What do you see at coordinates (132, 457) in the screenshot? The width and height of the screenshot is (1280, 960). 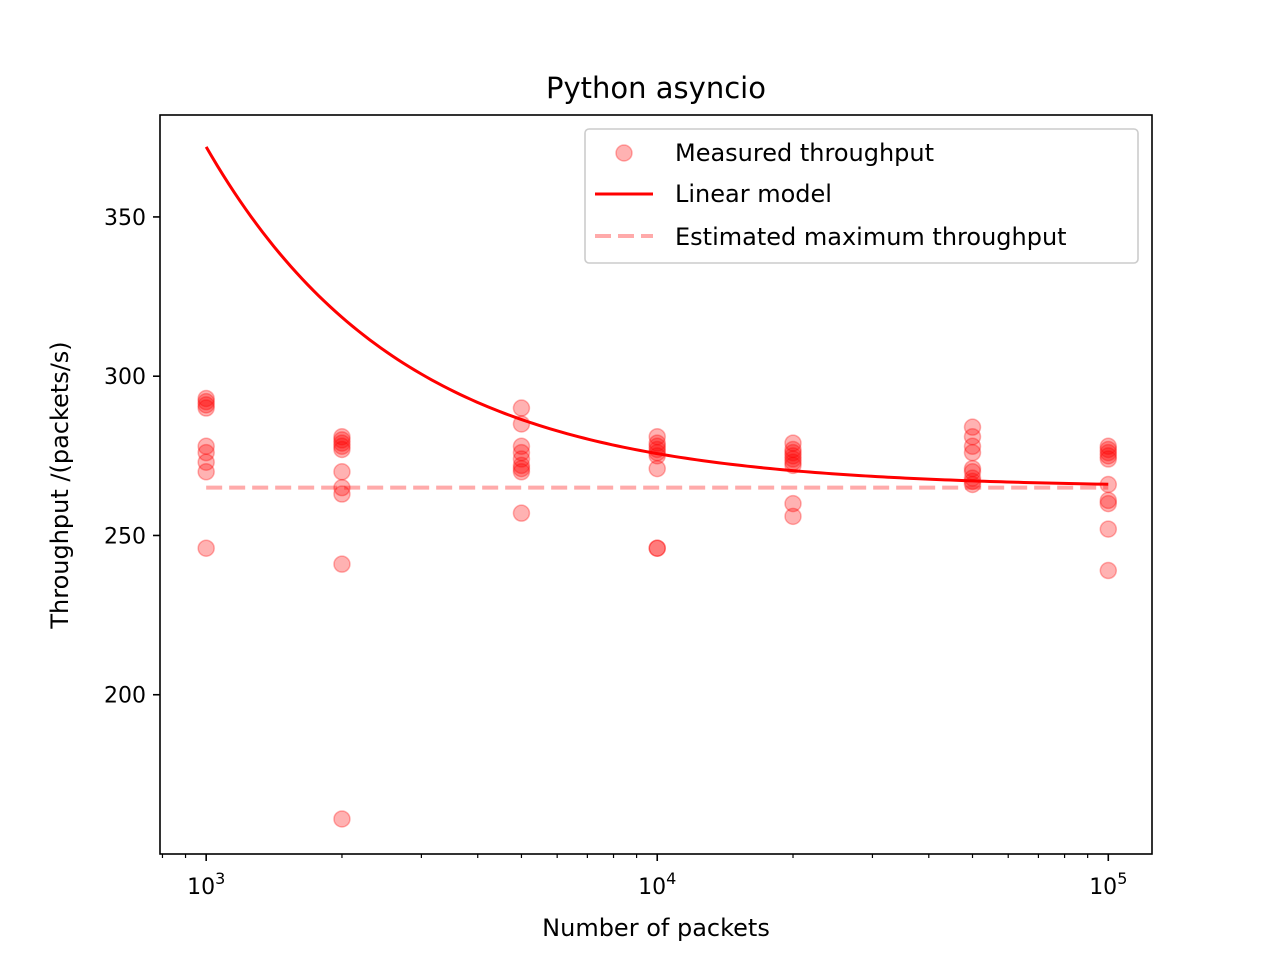 I see `y-axis: 200 250 300 350` at bounding box center [132, 457].